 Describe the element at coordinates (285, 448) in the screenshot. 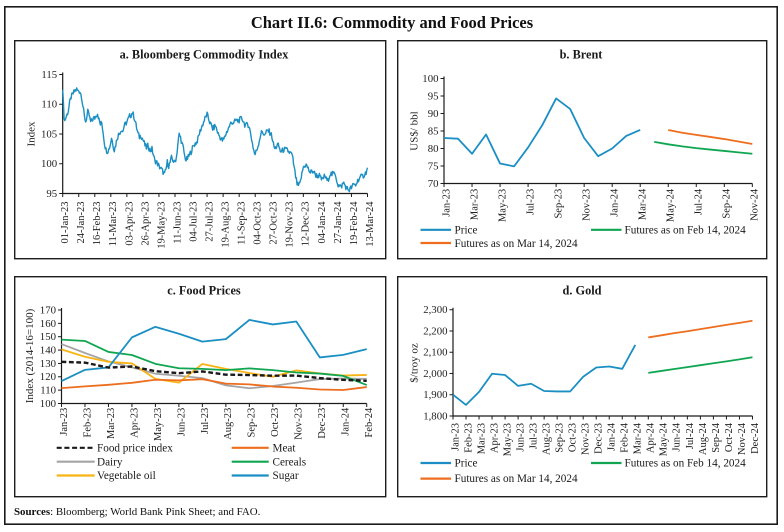

I see `svg-text: Meat` at that location.